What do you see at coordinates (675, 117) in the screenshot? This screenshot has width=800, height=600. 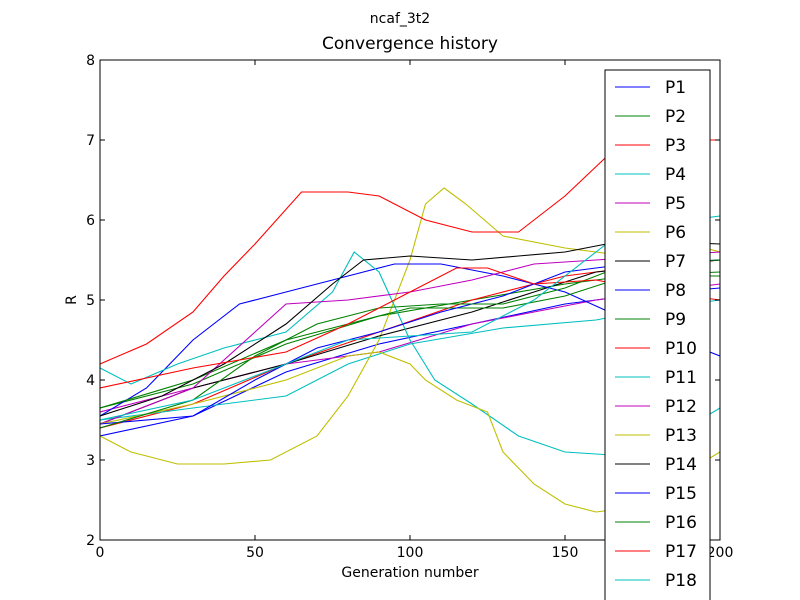 I see `legend-label: P2` at bounding box center [675, 117].